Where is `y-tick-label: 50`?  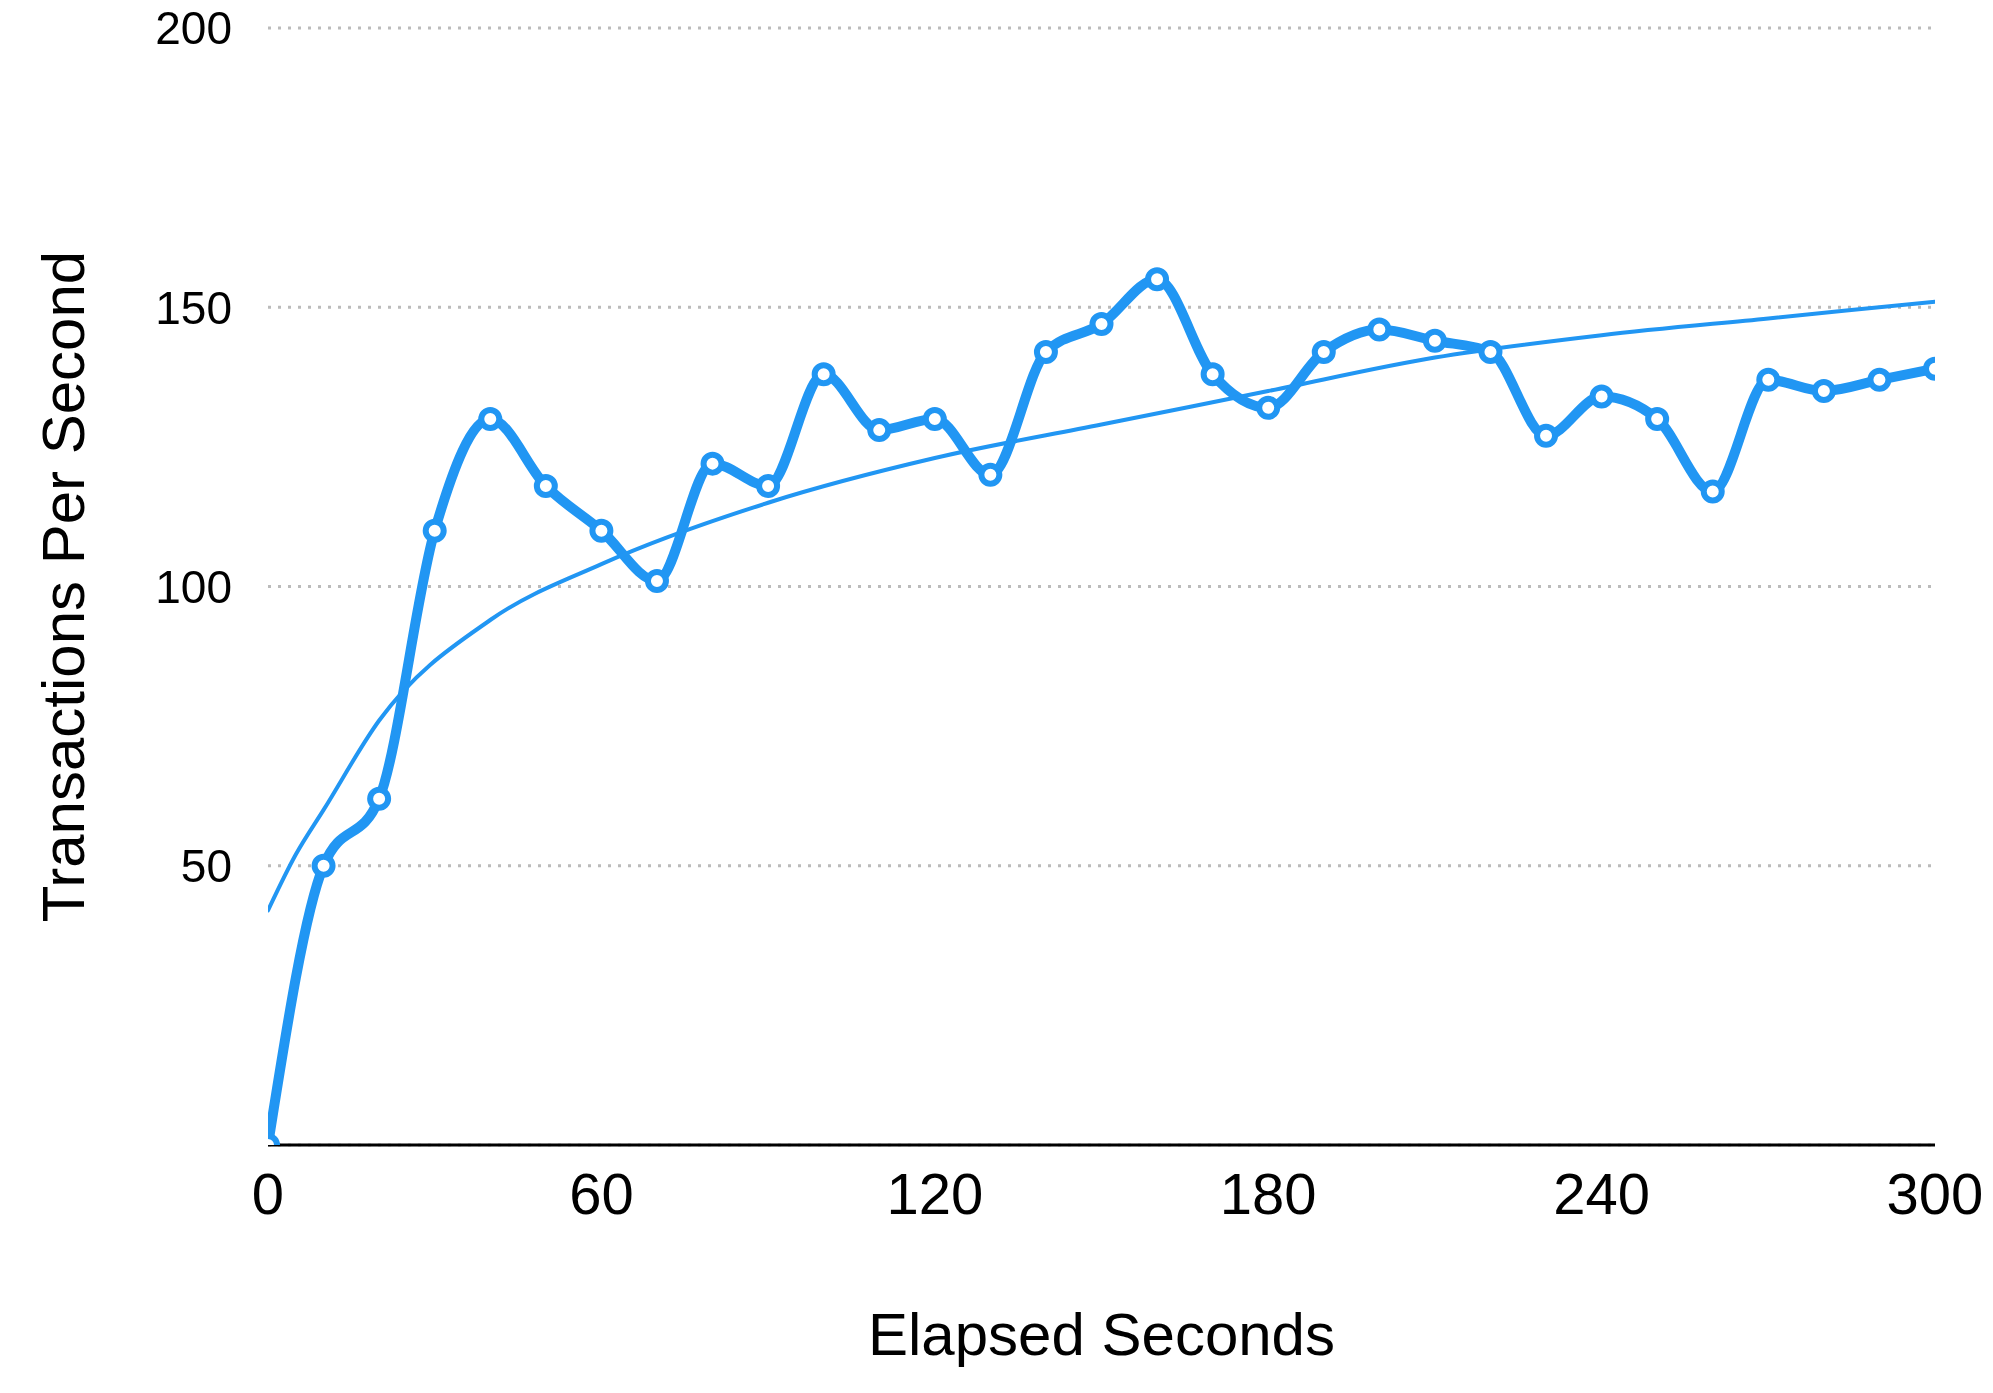
y-tick-label: 50 is located at coordinates (206, 866).